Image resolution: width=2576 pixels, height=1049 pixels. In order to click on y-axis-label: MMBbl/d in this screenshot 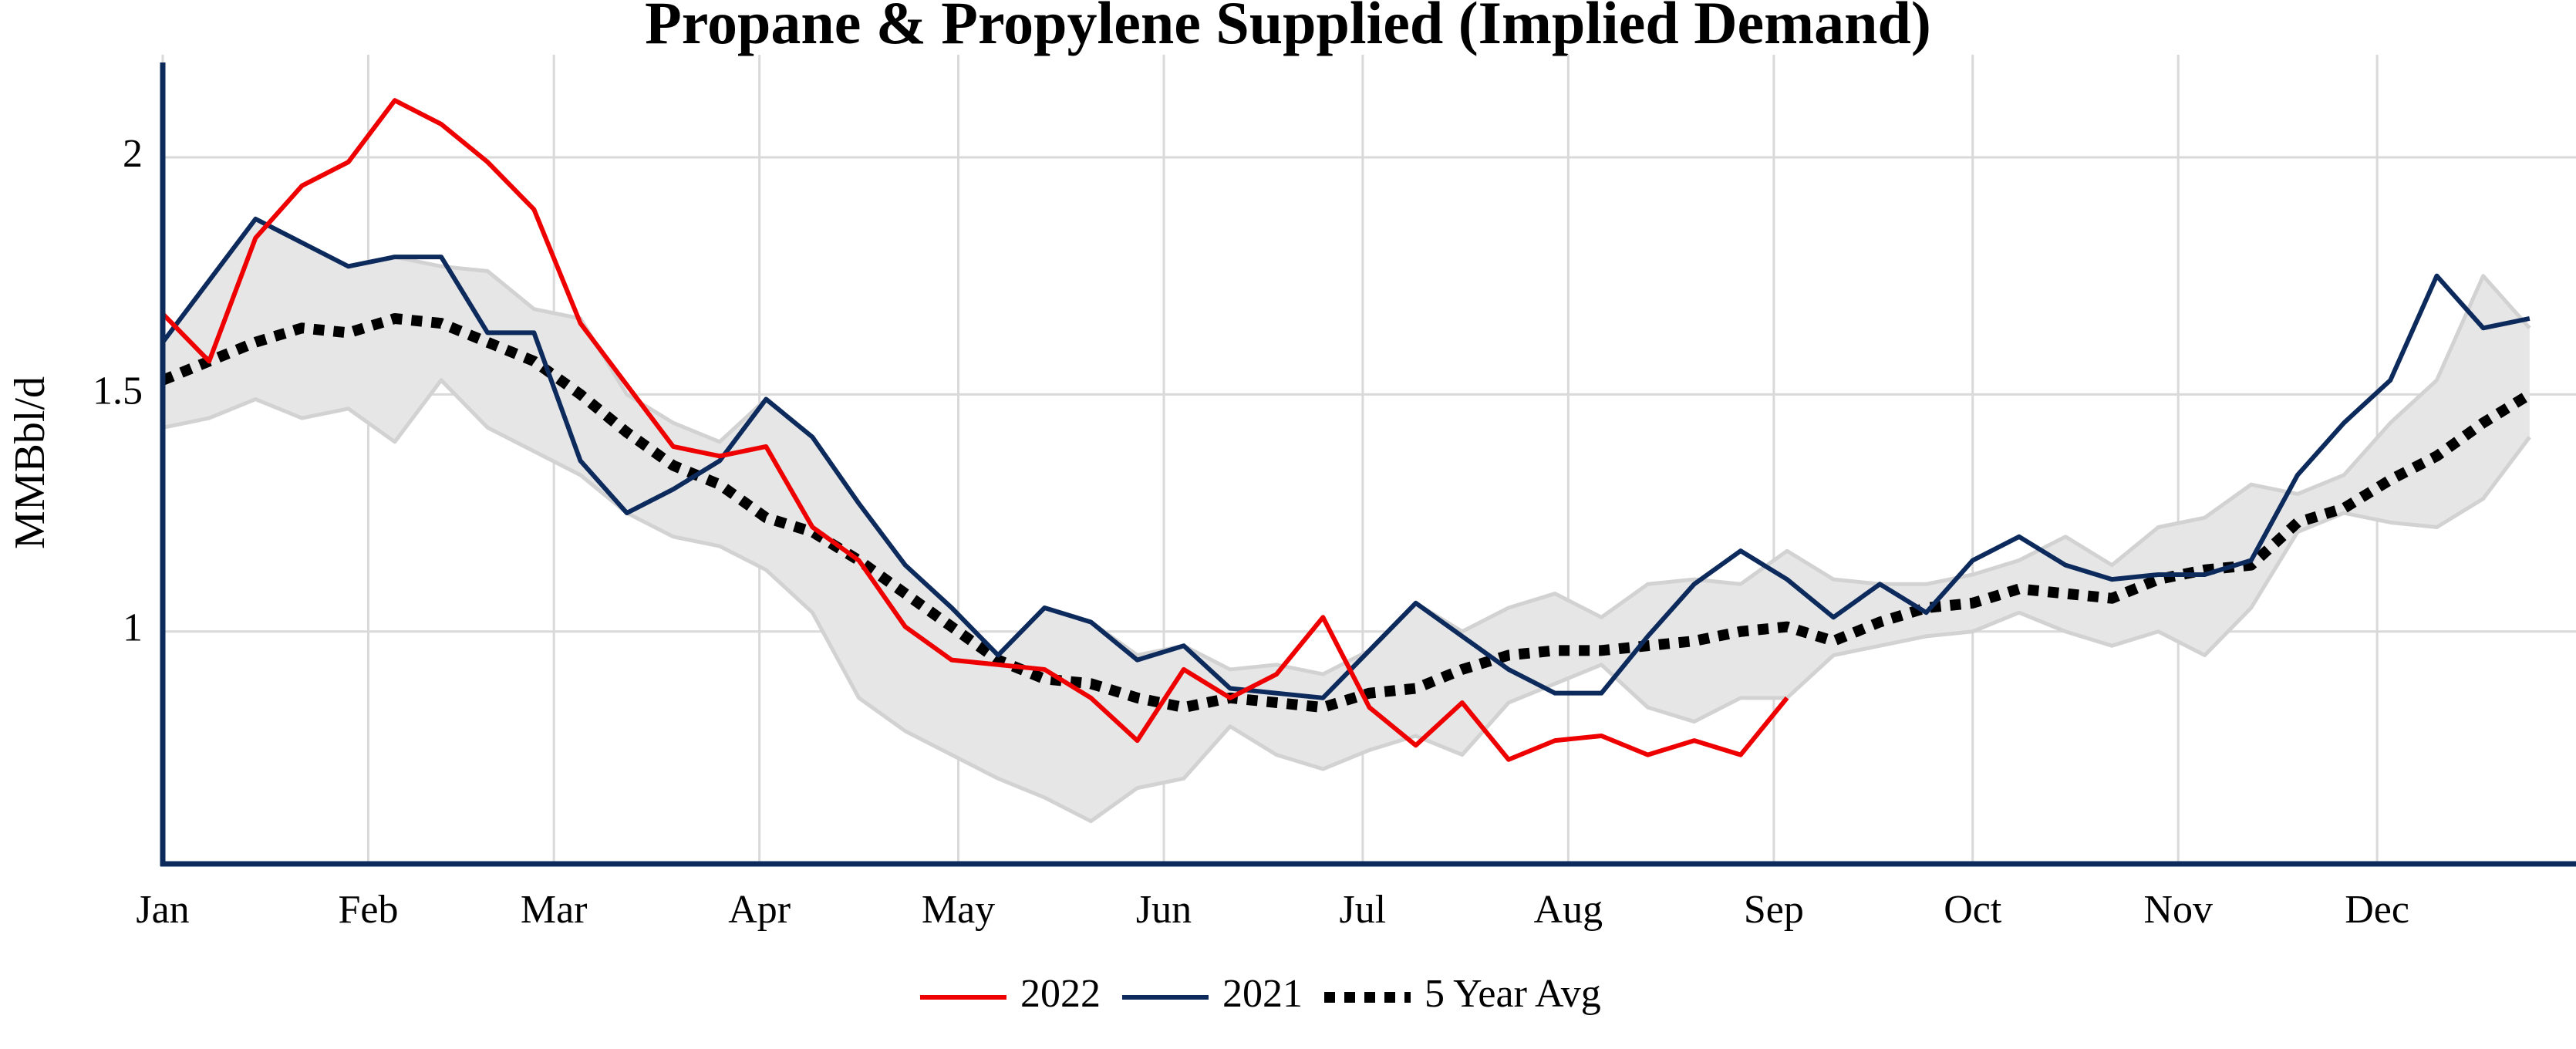, I will do `click(30, 462)`.